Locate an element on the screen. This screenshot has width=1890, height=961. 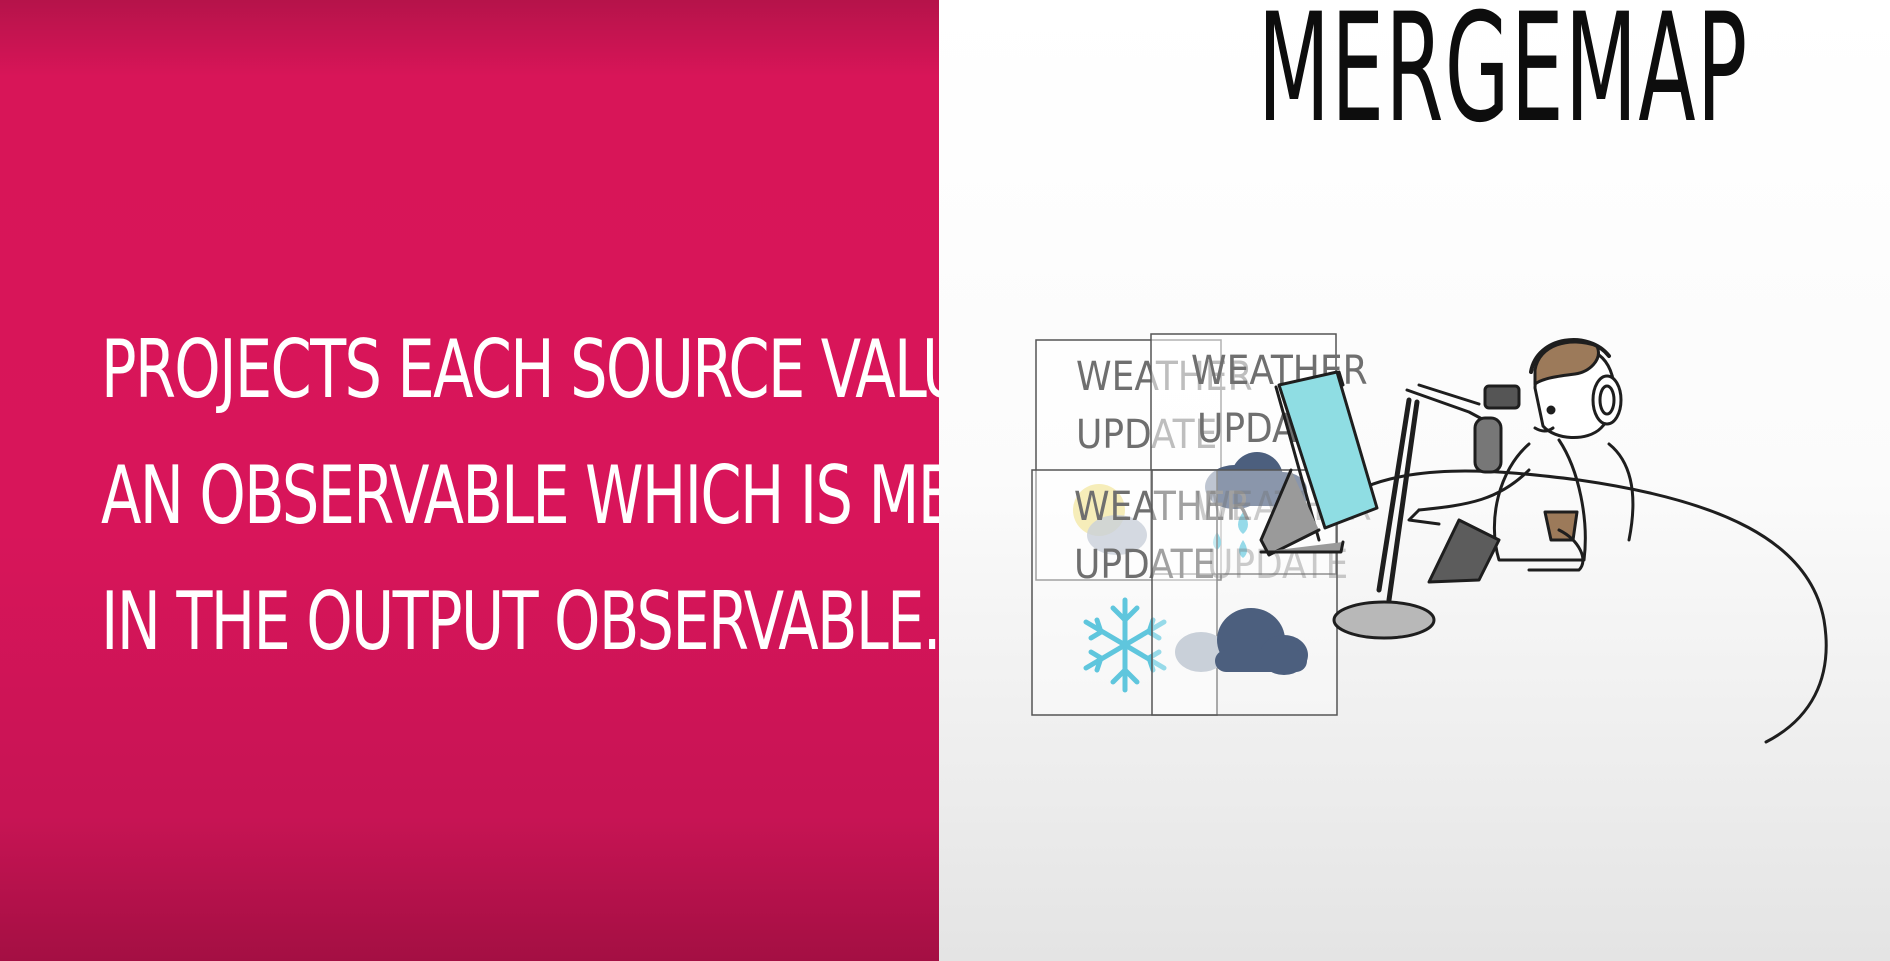
card-label-line-2: UPDATE is located at coordinates (1144, 565).